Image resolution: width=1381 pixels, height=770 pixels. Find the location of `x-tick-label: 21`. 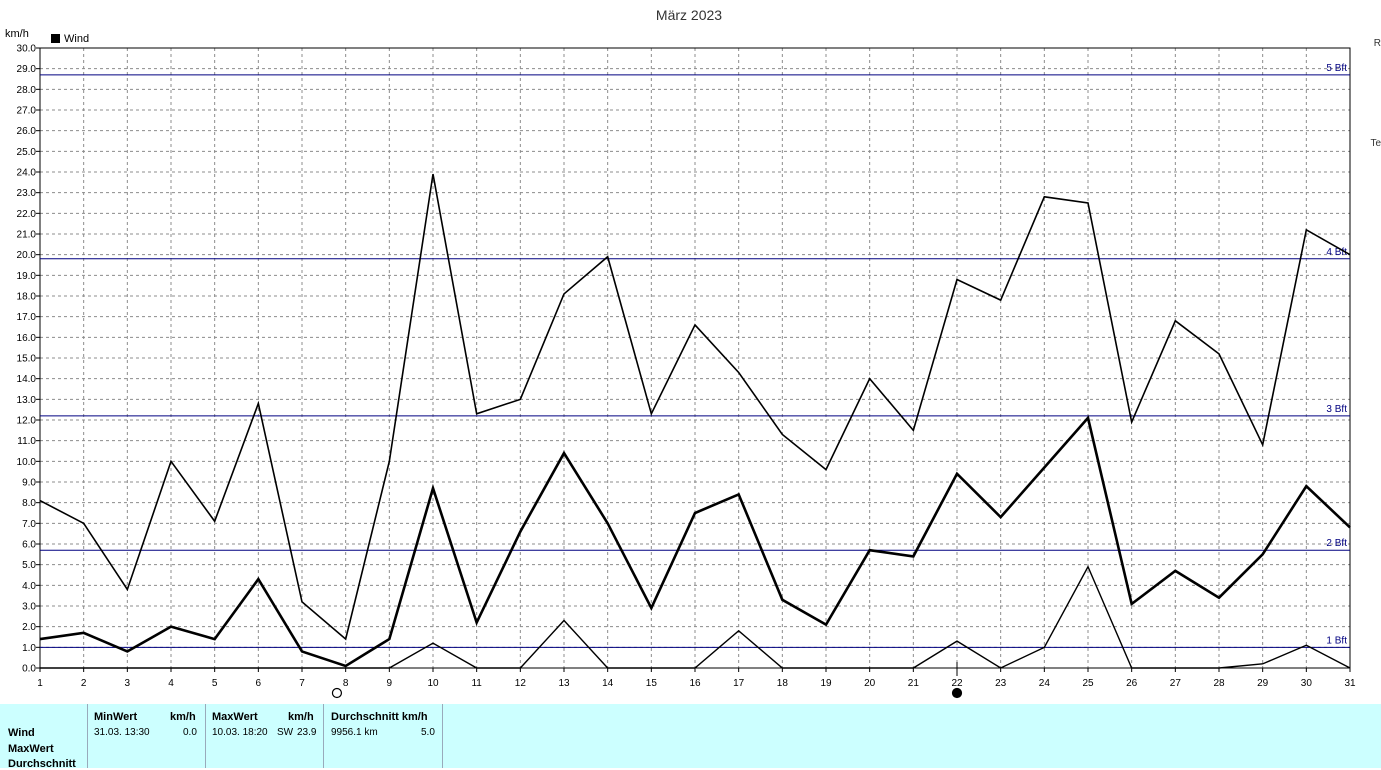

x-tick-label: 21 is located at coordinates (914, 683).